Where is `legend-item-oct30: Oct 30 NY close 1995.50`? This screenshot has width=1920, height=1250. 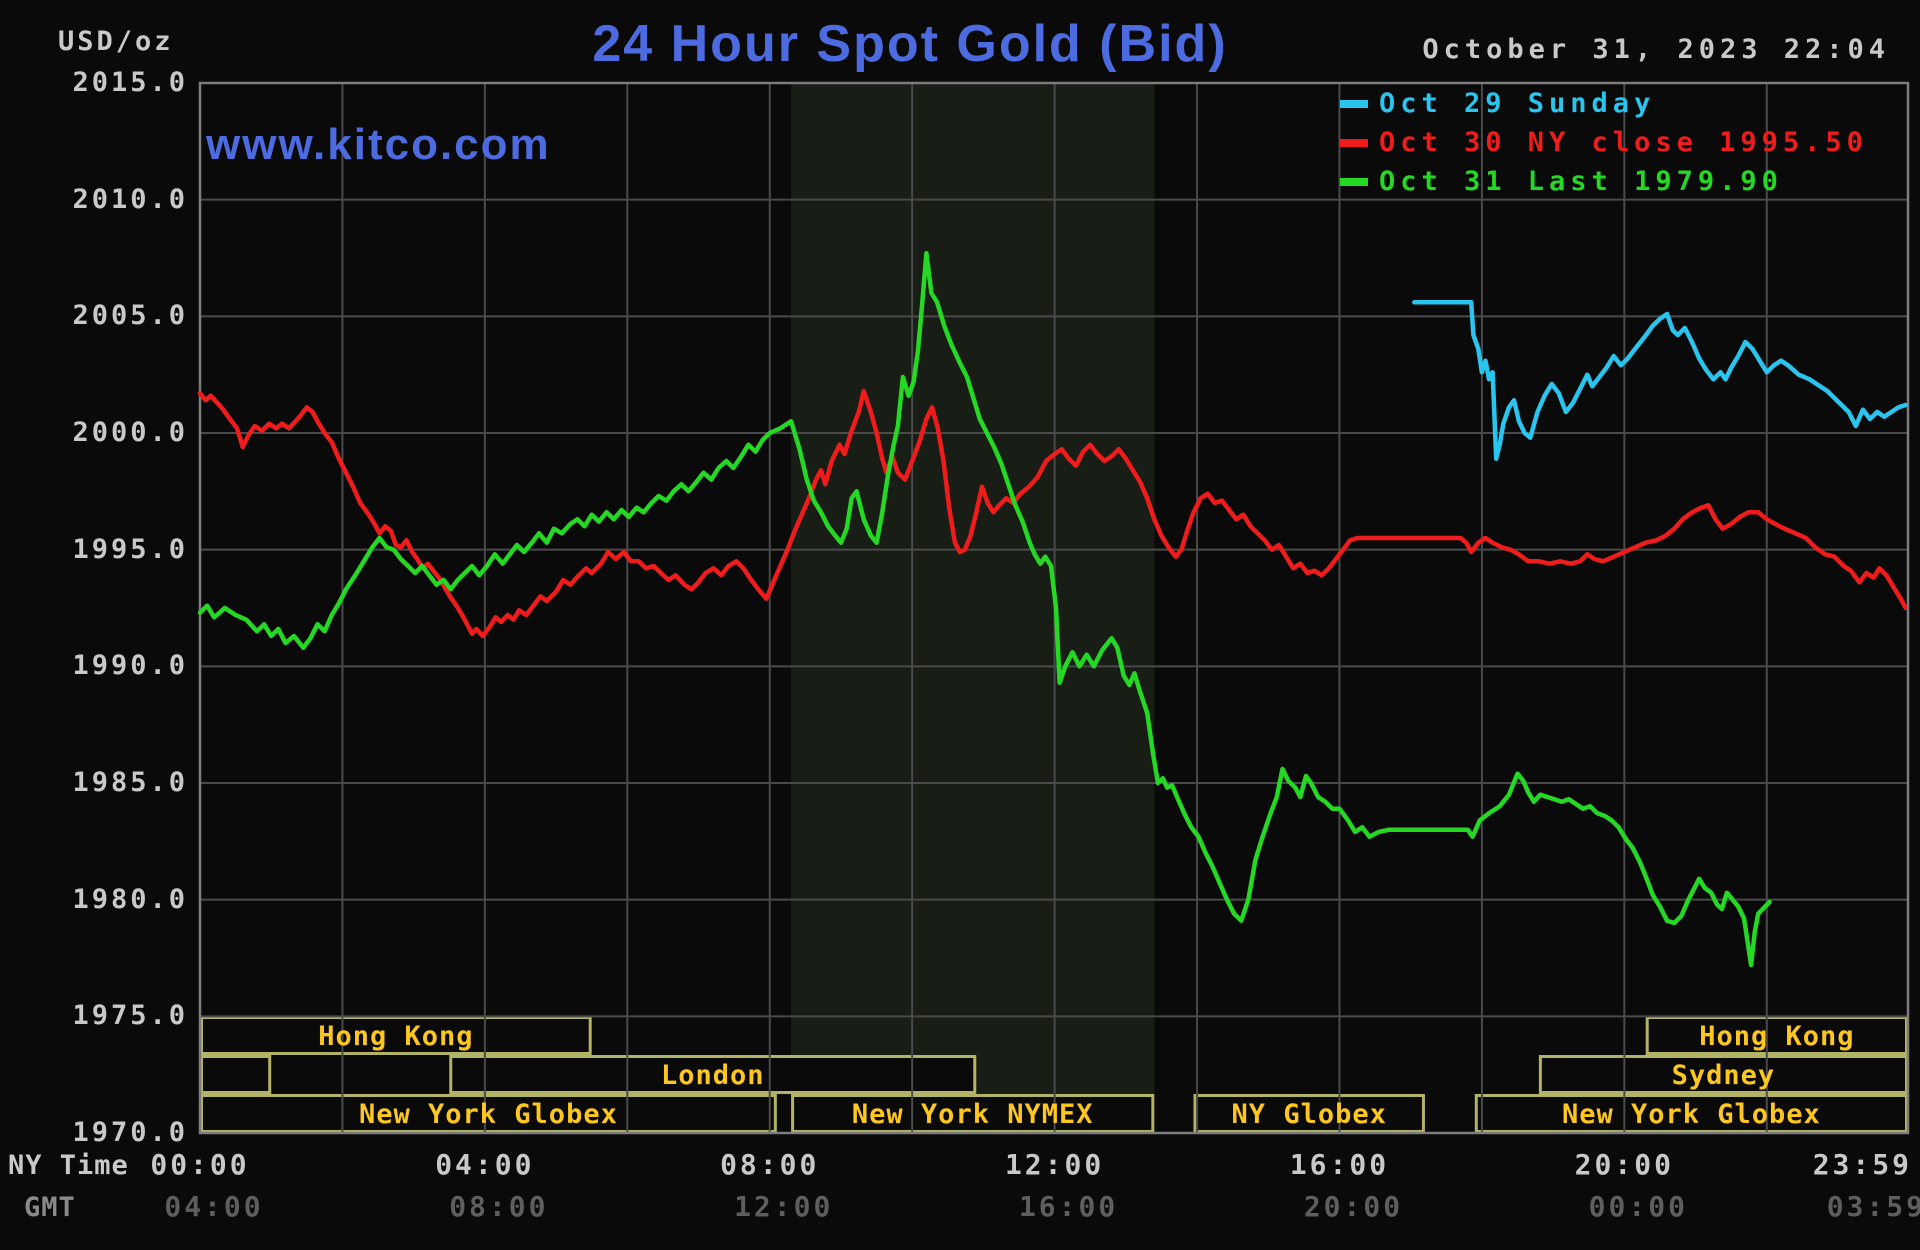
legend-item-oct30: Oct 30 NY close 1995.50 is located at coordinates (1604, 142).